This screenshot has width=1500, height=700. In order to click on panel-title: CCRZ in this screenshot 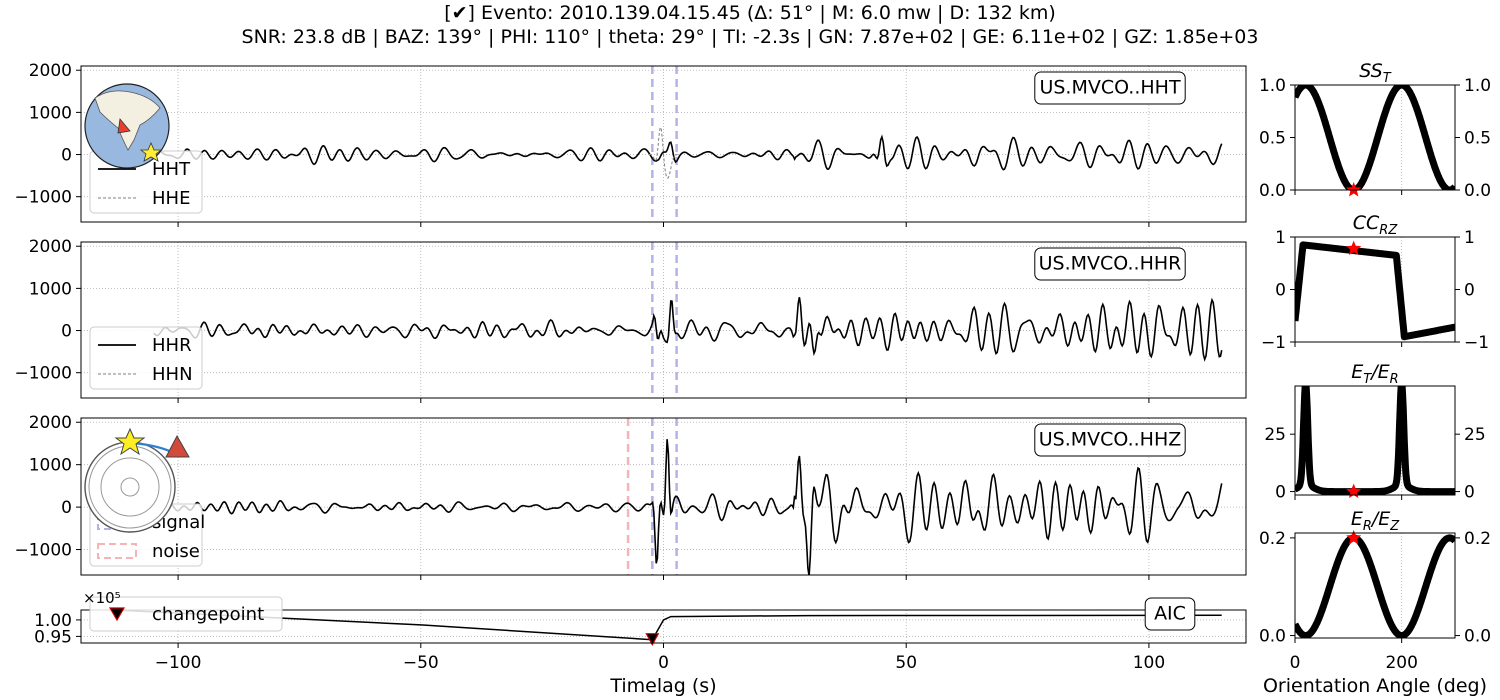, I will do `click(1376, 225)`.